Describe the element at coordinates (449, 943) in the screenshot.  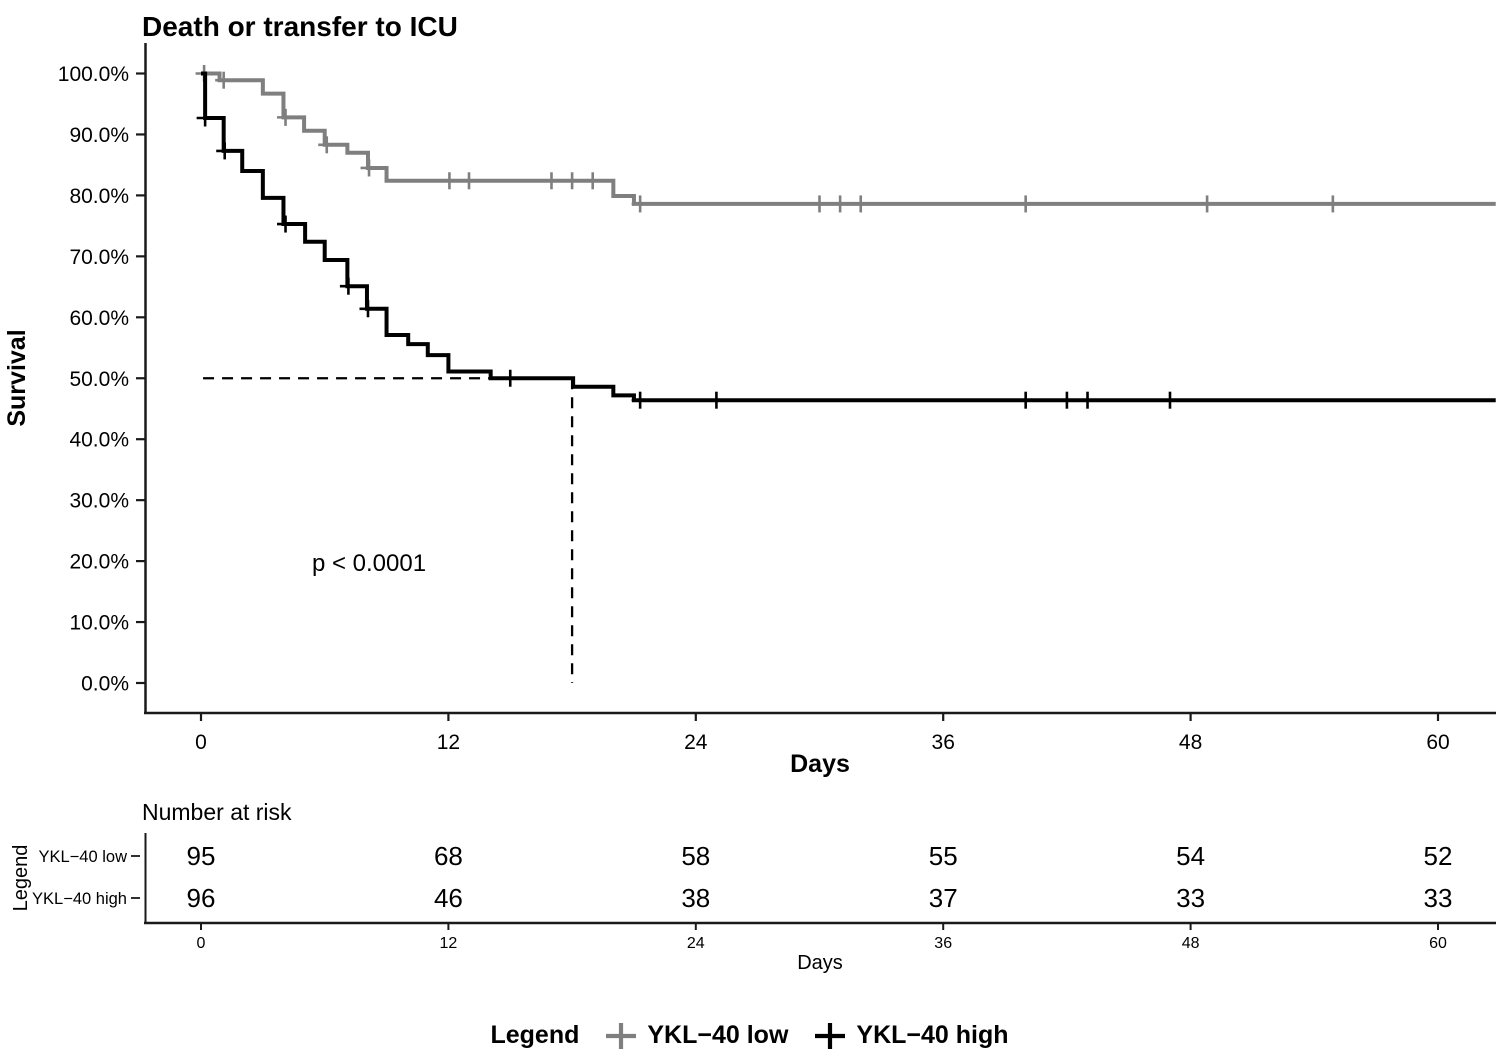
I see `risk-x-tick-label: 12` at that location.